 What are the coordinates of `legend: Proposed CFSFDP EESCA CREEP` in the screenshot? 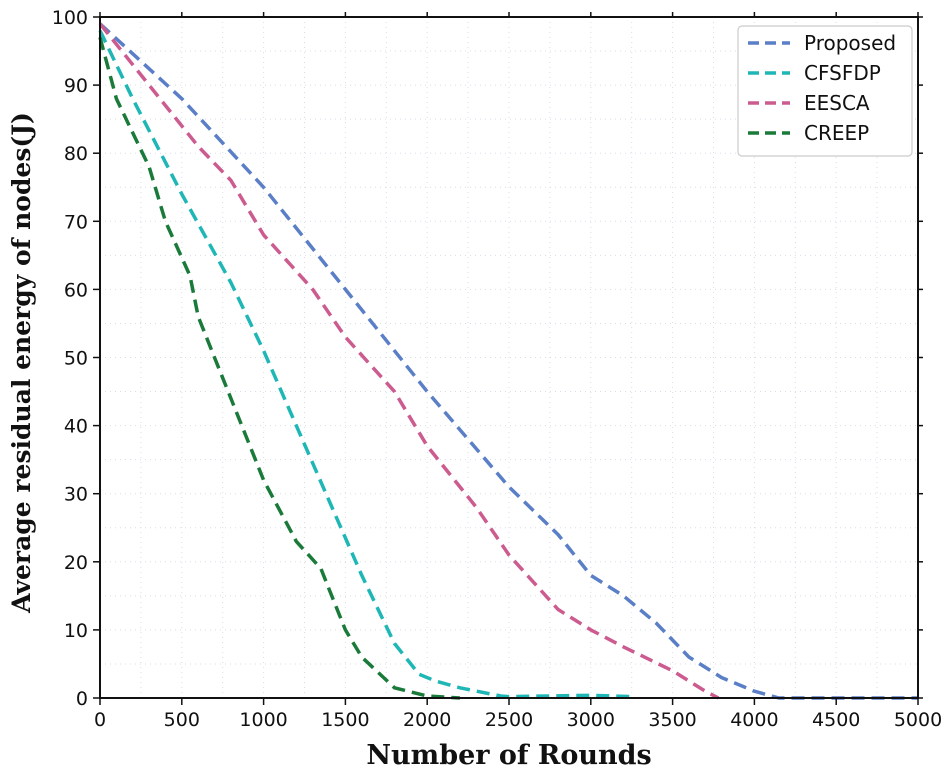 It's located at (825, 91).